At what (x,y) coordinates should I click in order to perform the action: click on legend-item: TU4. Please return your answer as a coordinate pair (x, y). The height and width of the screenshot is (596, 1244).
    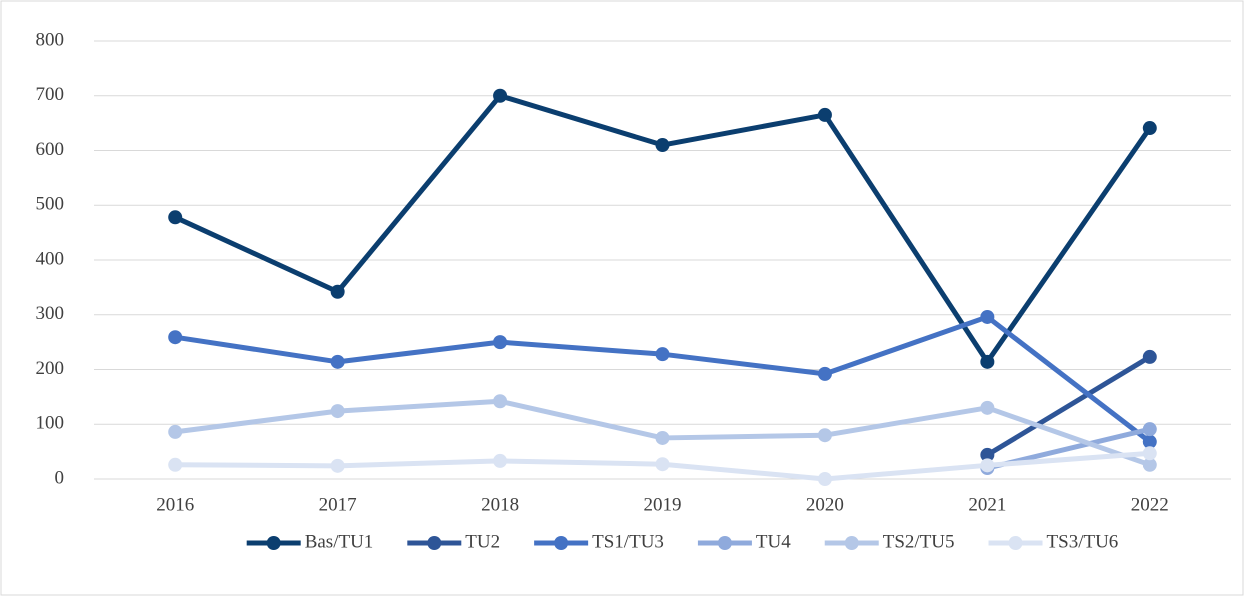
    Looking at the image, I should click on (744, 541).